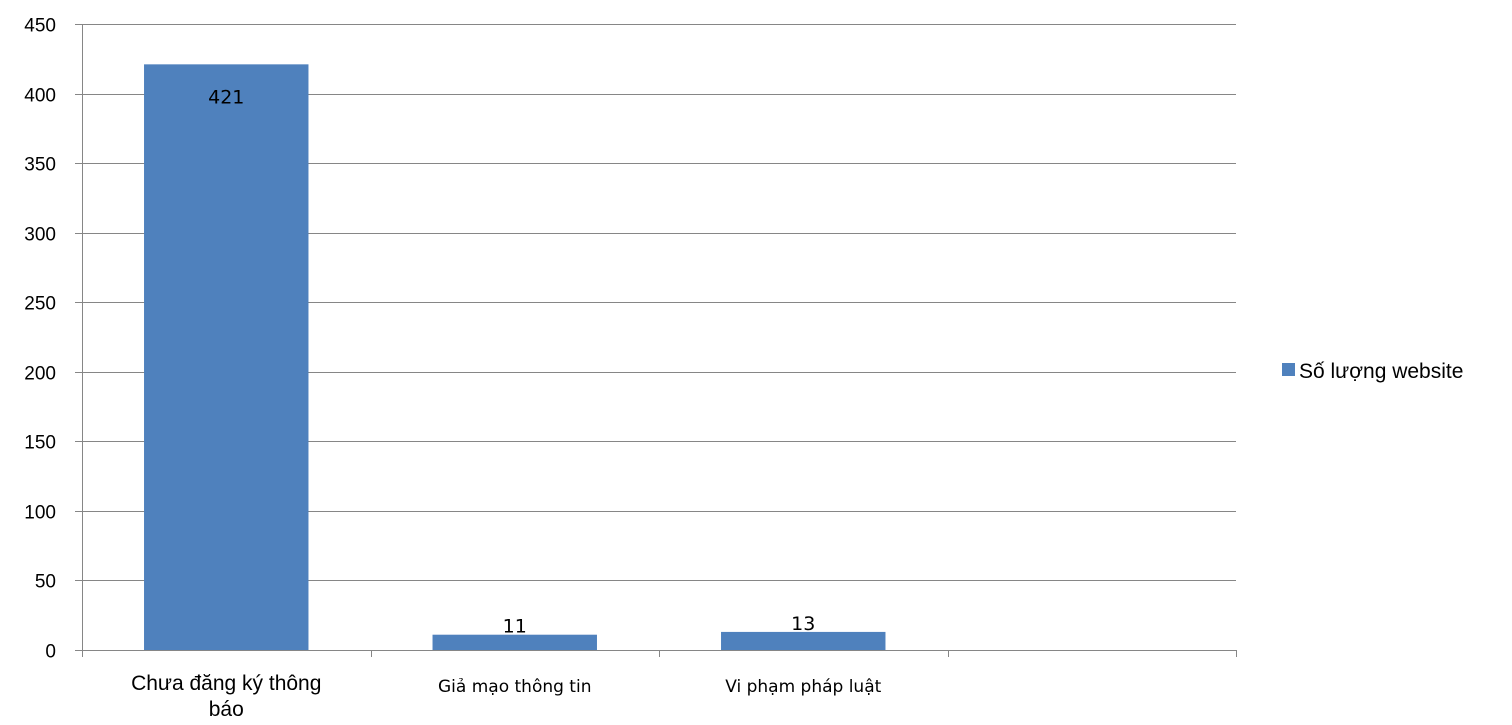 The height and width of the screenshot is (725, 1512). Describe the element at coordinates (226, 696) in the screenshot. I see `x-category-label: Chưa đăng ký thông báo` at that location.